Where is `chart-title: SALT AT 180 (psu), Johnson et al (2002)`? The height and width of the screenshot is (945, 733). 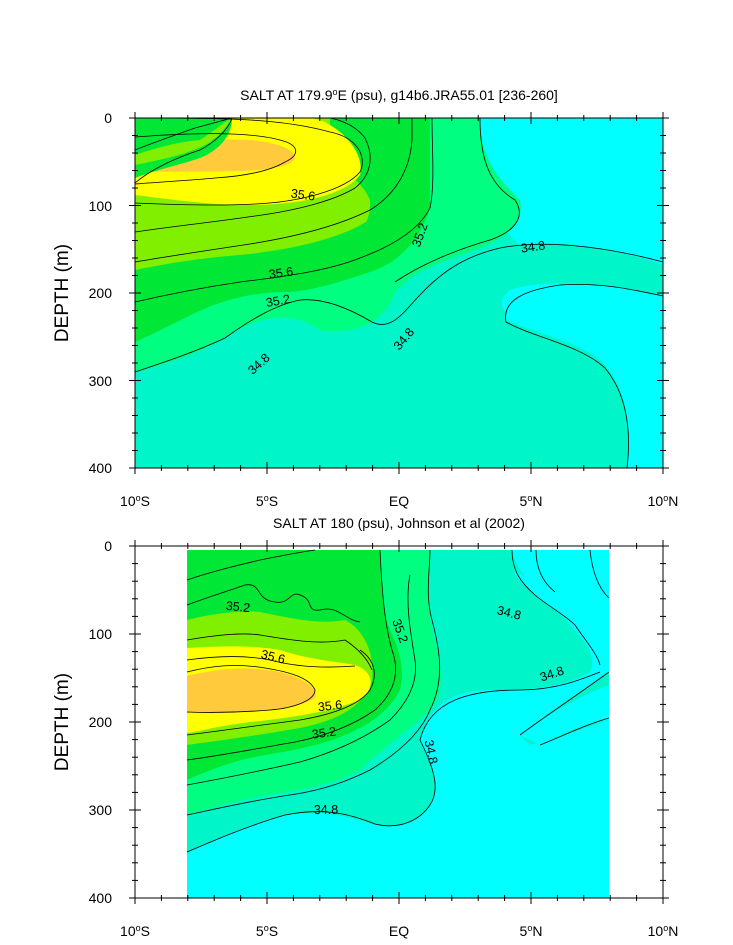 chart-title: SALT AT 180 (psu), Johnson et al (2002) is located at coordinates (399, 523).